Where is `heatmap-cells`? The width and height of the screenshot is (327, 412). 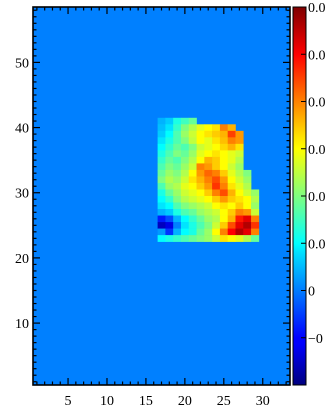
heatmap-cells is located at coordinates (208, 179).